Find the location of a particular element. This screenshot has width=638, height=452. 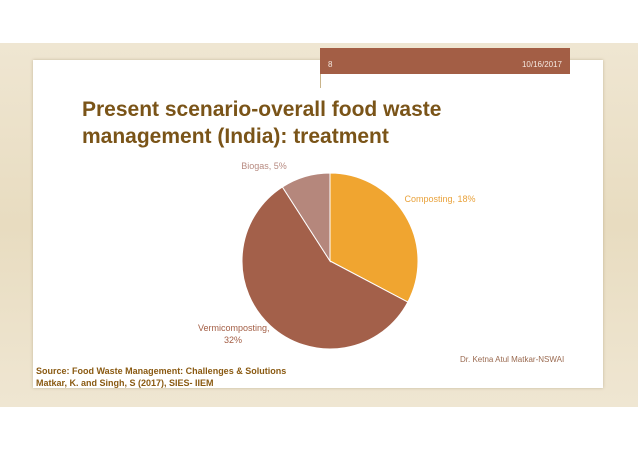

pie-slice-biogas is located at coordinates (306, 217).